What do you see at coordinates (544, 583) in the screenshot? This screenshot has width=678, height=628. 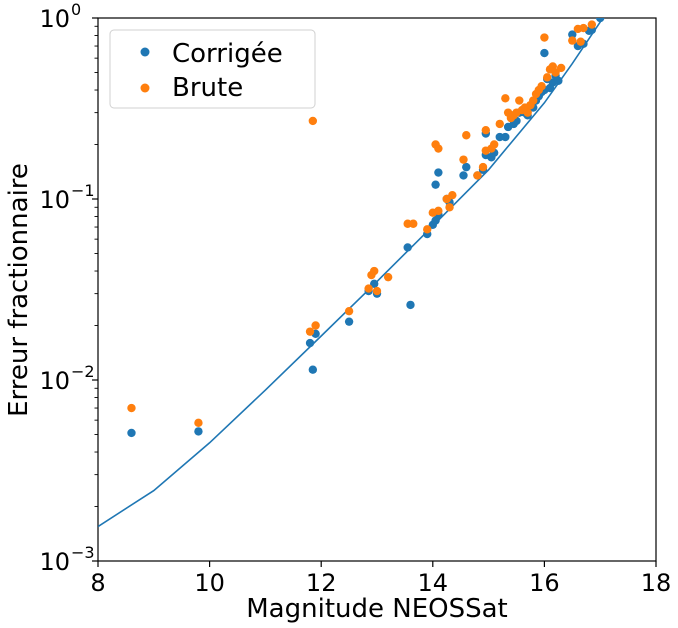 I see `x-tick-label: 16` at bounding box center [544, 583].